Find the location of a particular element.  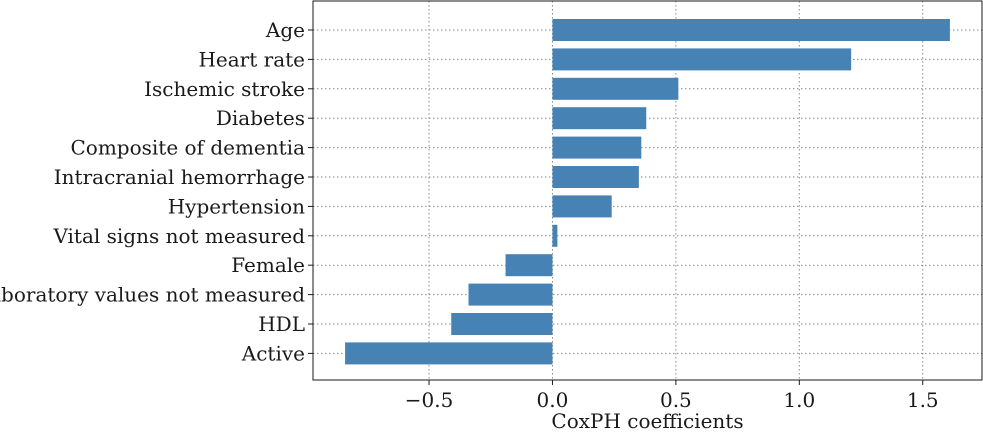

x-axis-title: CoxPH coefficients is located at coordinates (647, 421).